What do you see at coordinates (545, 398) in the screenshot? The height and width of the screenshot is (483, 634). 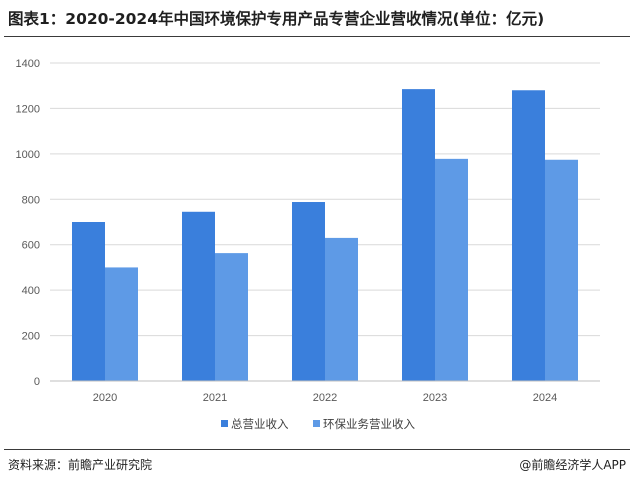 I see `x-tick-label: 2024` at bounding box center [545, 398].